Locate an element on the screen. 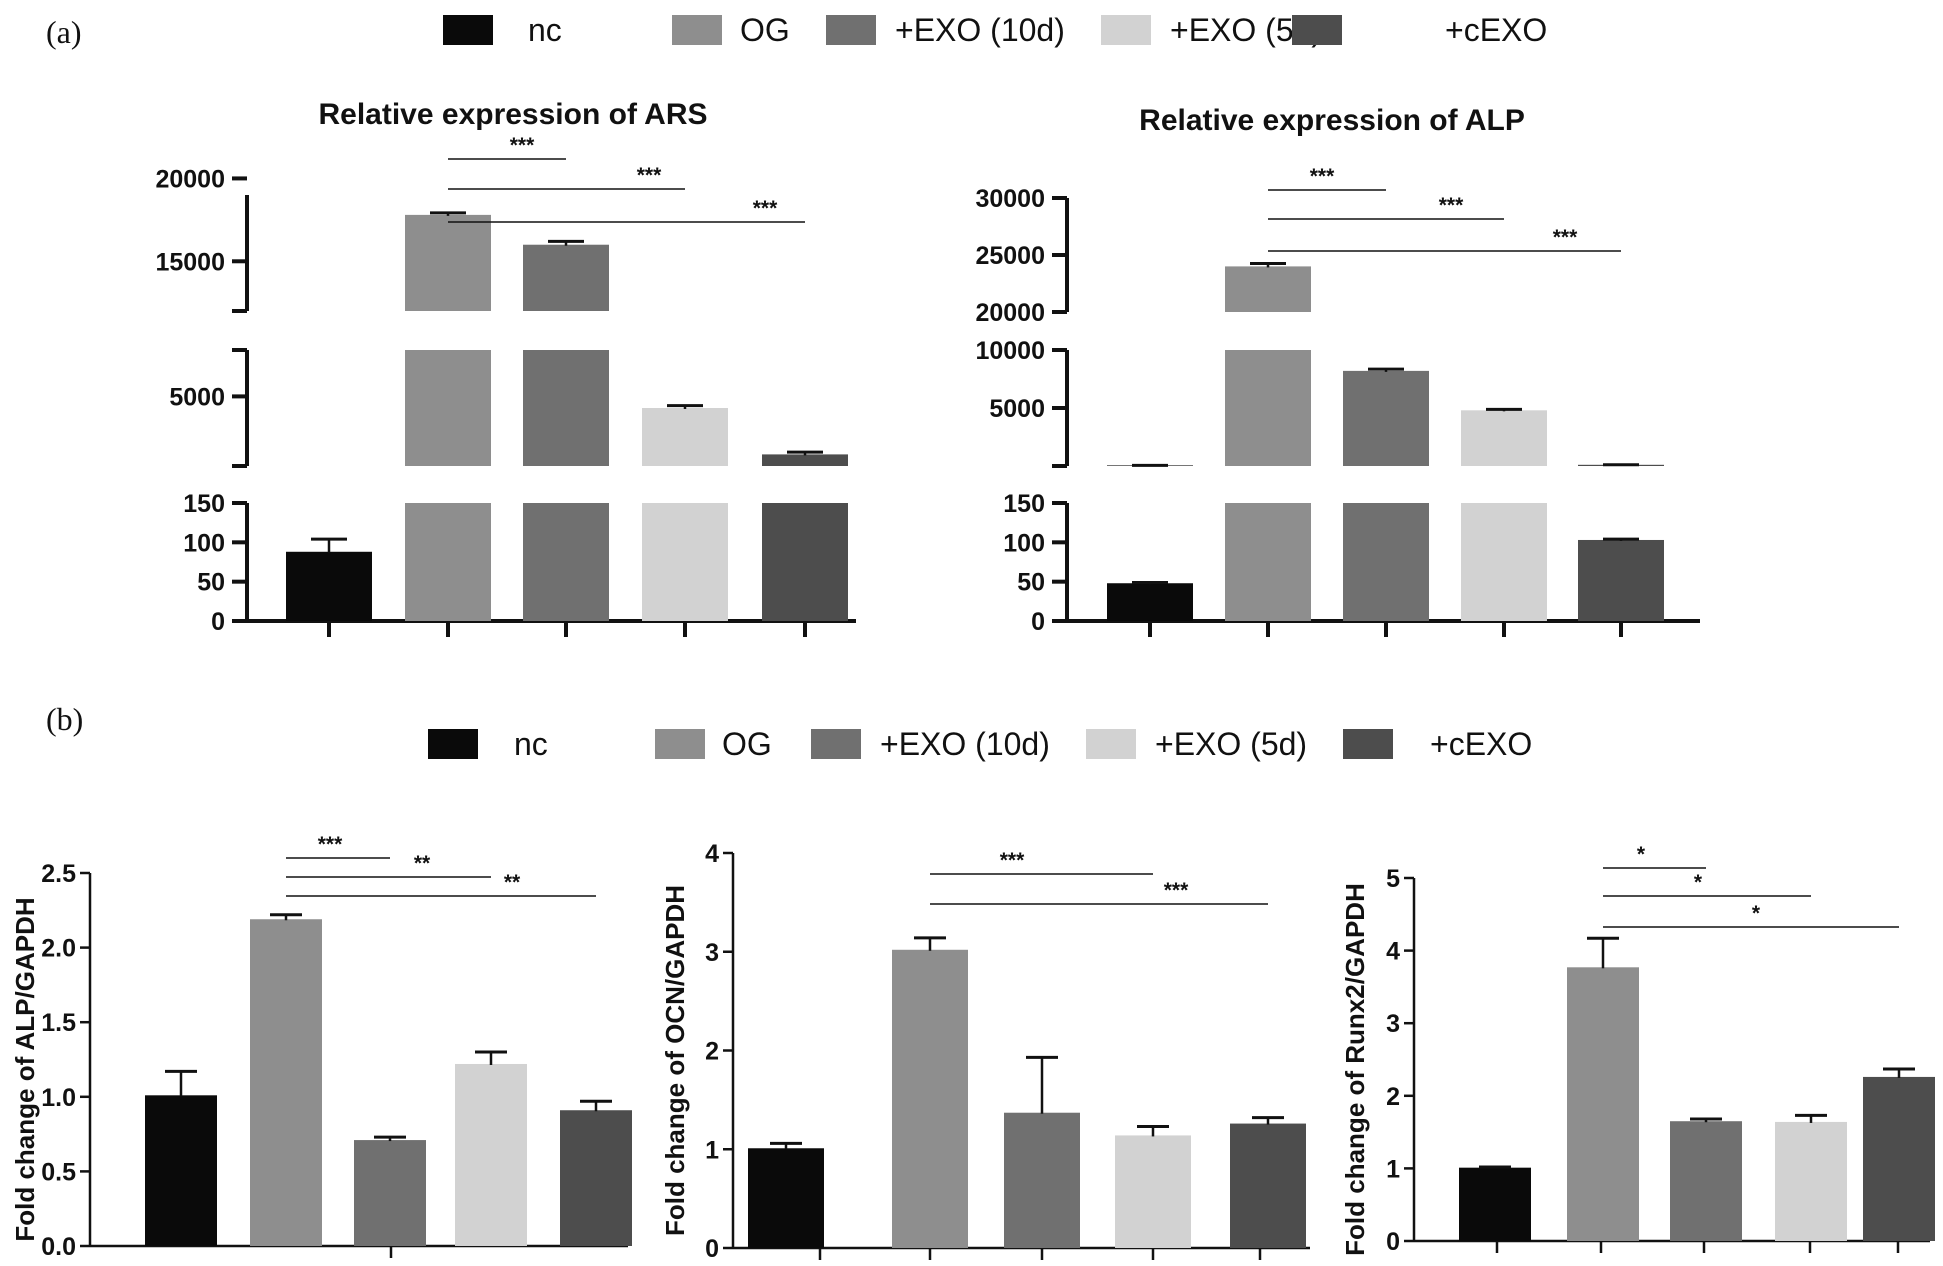 This screenshot has width=1943, height=1266. panel-label-a: (a) is located at coordinates (64, 32).